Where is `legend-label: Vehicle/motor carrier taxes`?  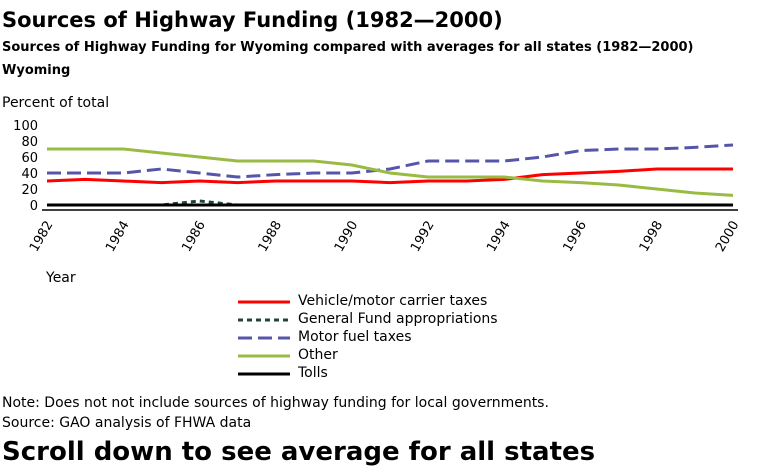 legend-label: Vehicle/motor carrier taxes is located at coordinates (393, 301).